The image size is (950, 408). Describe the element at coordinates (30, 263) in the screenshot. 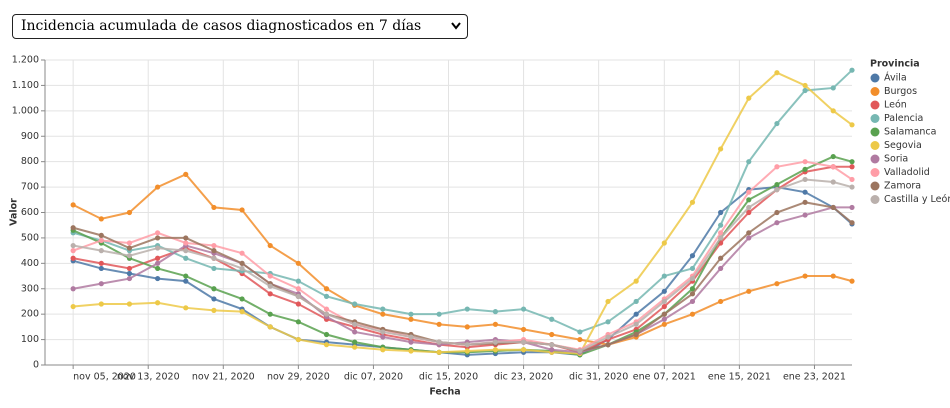

I see `y-tick-label: 400` at that location.